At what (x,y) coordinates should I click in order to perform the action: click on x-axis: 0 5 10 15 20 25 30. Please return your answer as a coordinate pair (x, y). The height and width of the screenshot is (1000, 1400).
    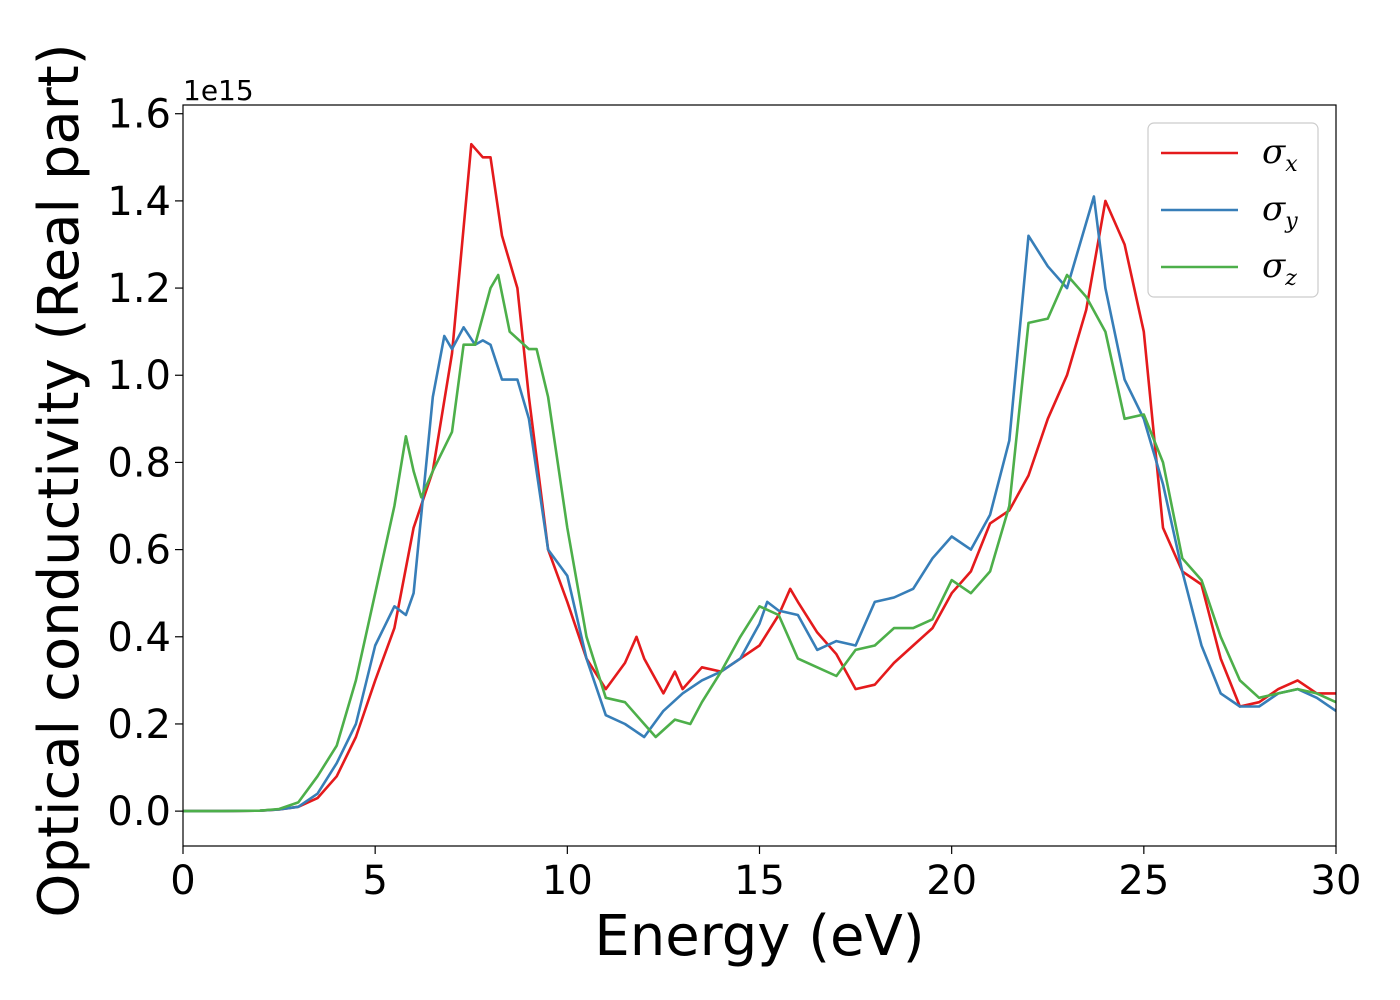
    Looking at the image, I should click on (765, 875).